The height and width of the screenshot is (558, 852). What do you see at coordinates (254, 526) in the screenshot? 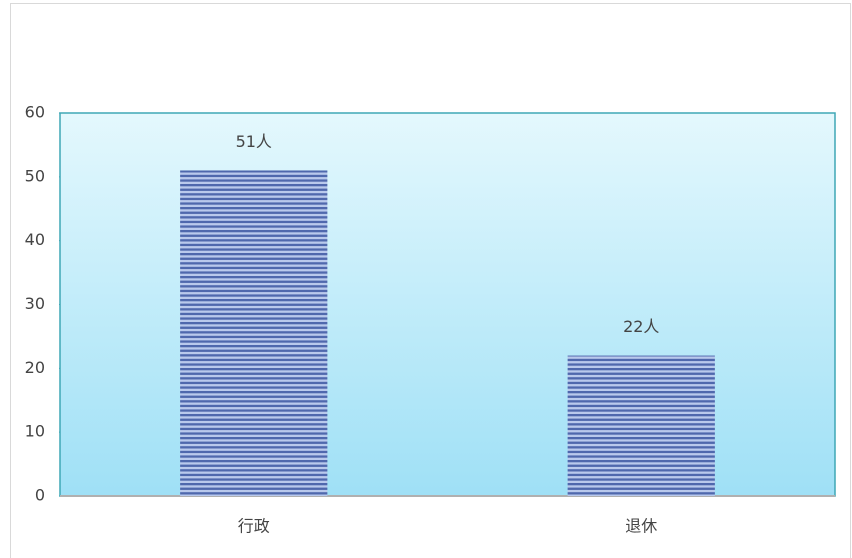
I see `x-tick-label: 行政` at bounding box center [254, 526].